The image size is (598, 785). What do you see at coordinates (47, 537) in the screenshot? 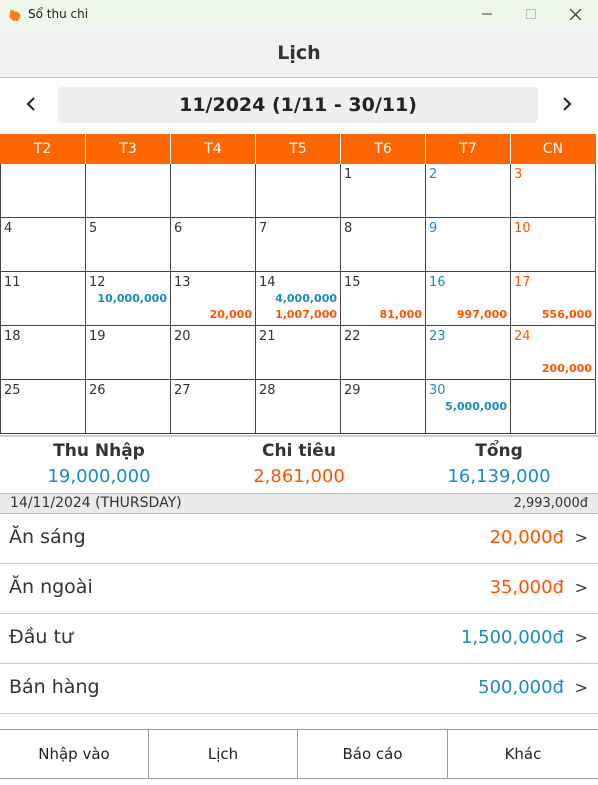
I see `transaction-name: Ăn sáng` at bounding box center [47, 537].